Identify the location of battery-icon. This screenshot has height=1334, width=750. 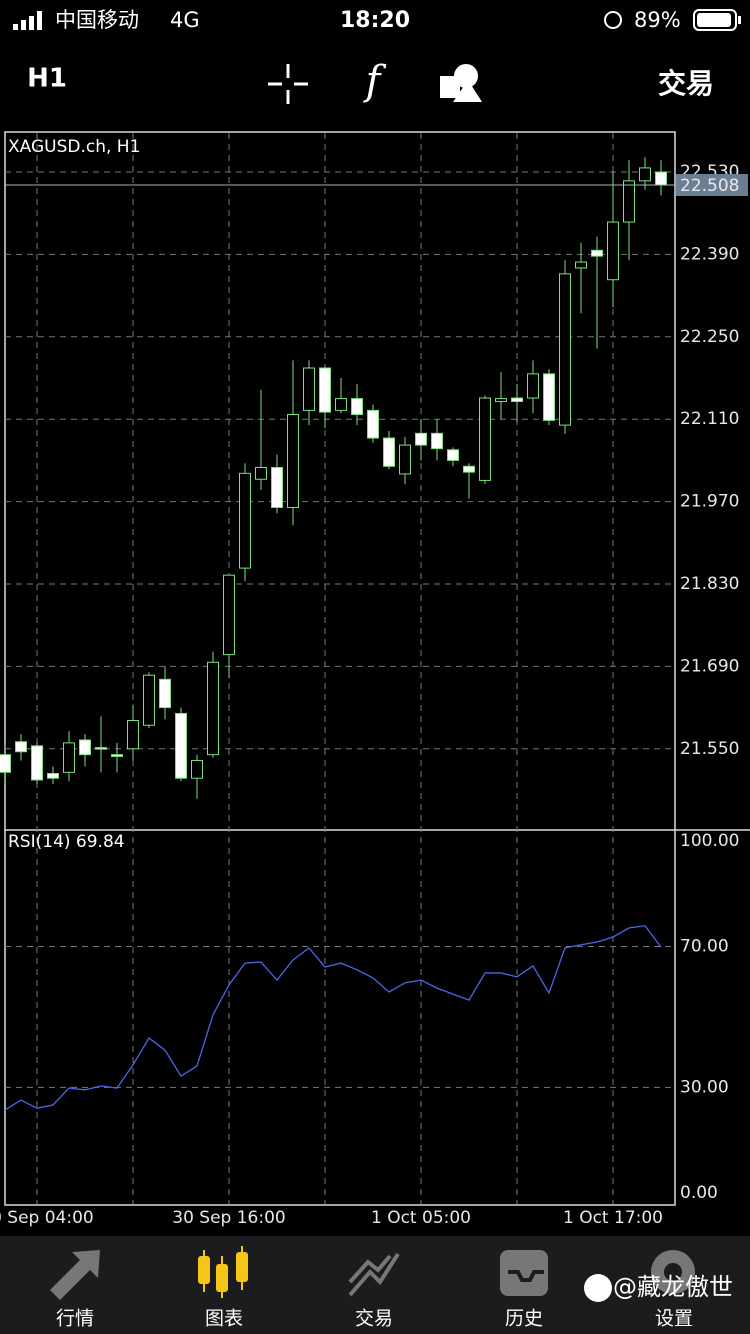
(717, 20).